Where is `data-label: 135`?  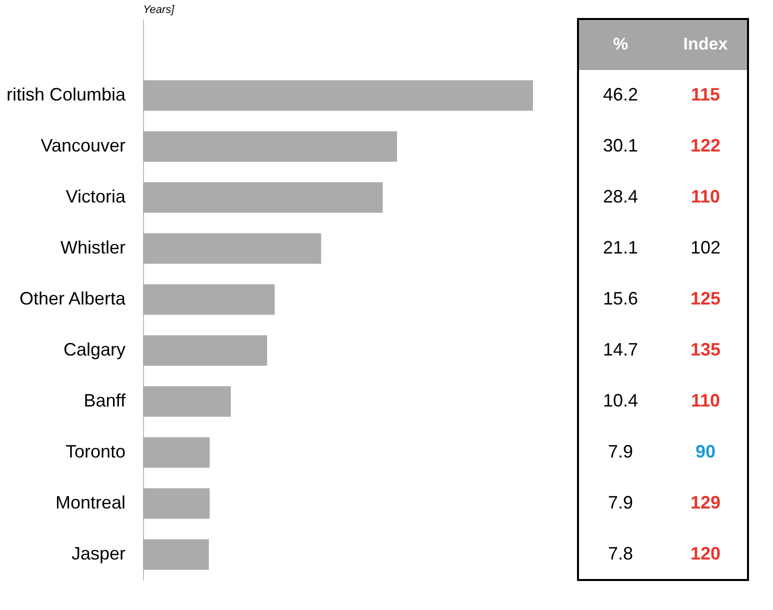 data-label: 135 is located at coordinates (705, 350).